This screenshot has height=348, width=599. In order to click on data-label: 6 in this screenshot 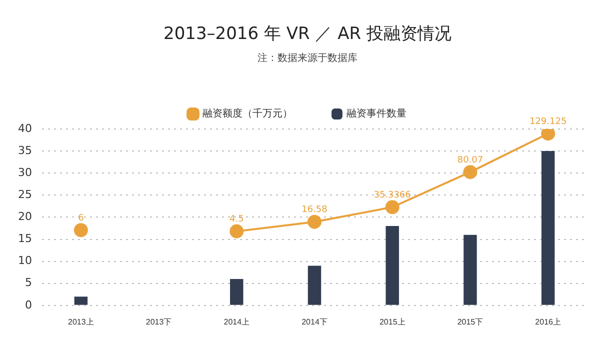, I will do `click(81, 218)`.